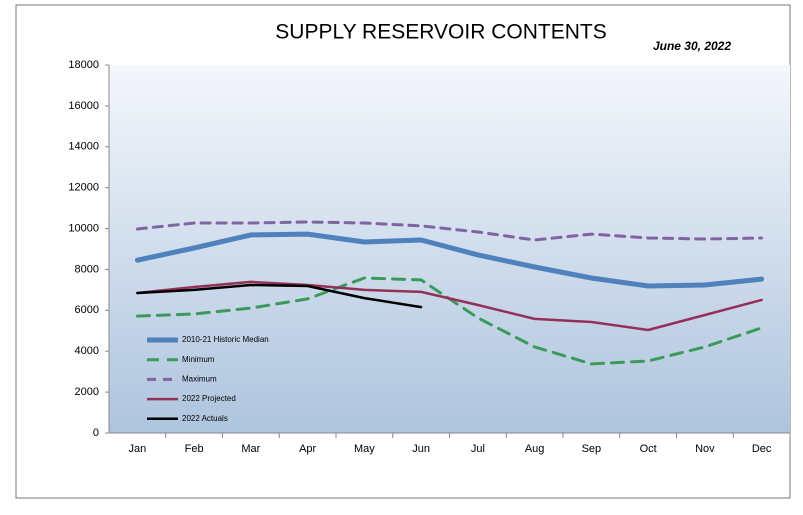 Image resolution: width=803 pixels, height=515 pixels. I want to click on x-tick-label: Mar, so click(250, 449).